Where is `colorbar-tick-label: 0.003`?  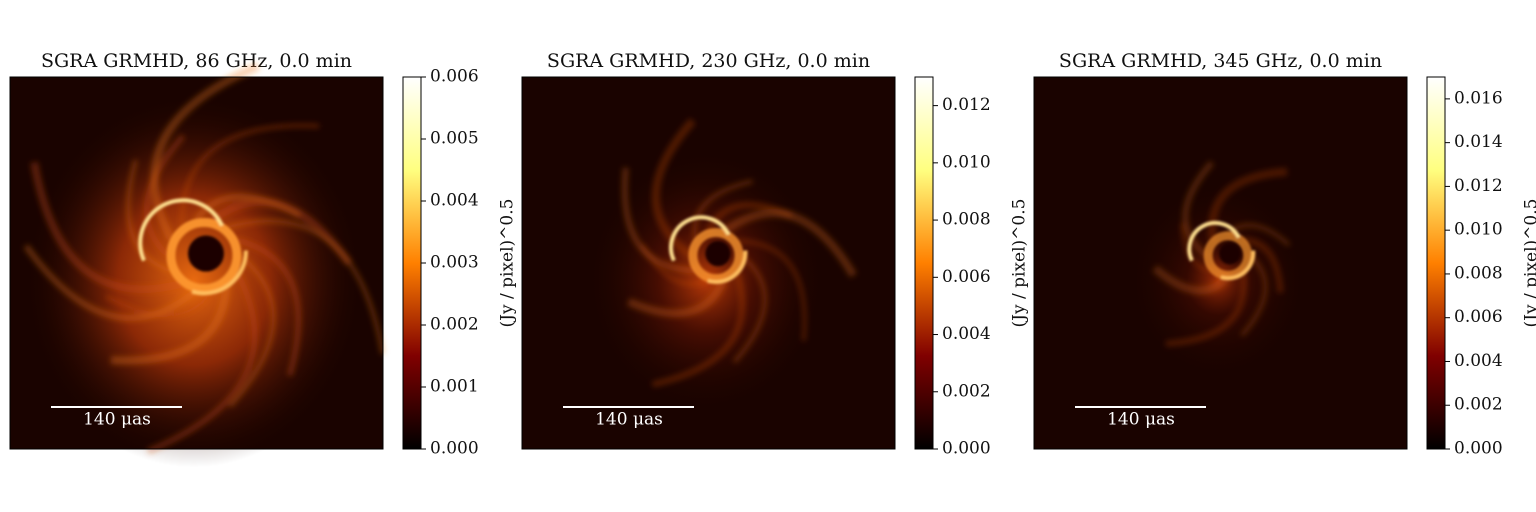 colorbar-tick-label: 0.003 is located at coordinates (454, 263).